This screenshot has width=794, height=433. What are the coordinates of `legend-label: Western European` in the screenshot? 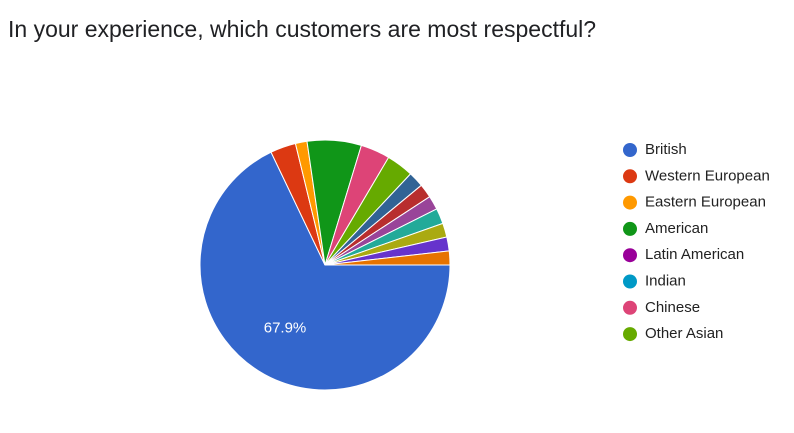 It's located at (707, 175).